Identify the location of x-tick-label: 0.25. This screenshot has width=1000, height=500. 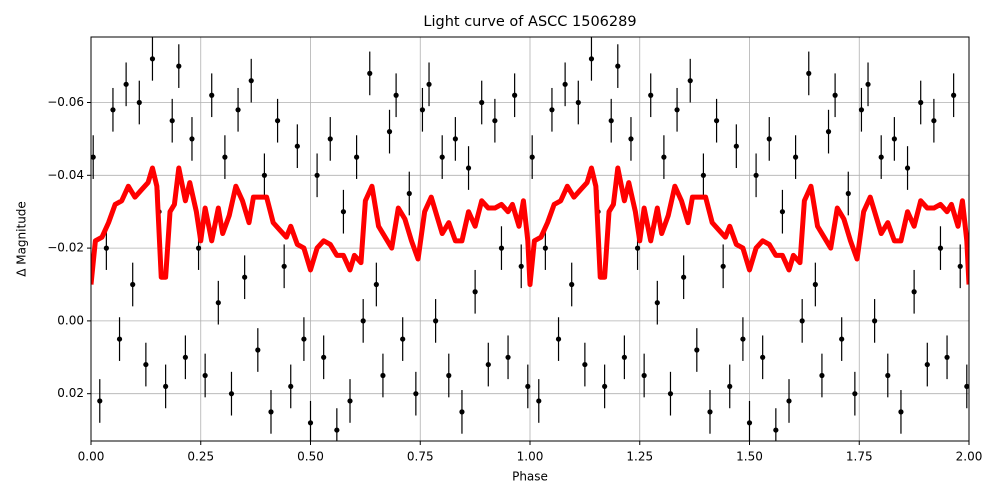
(200, 457).